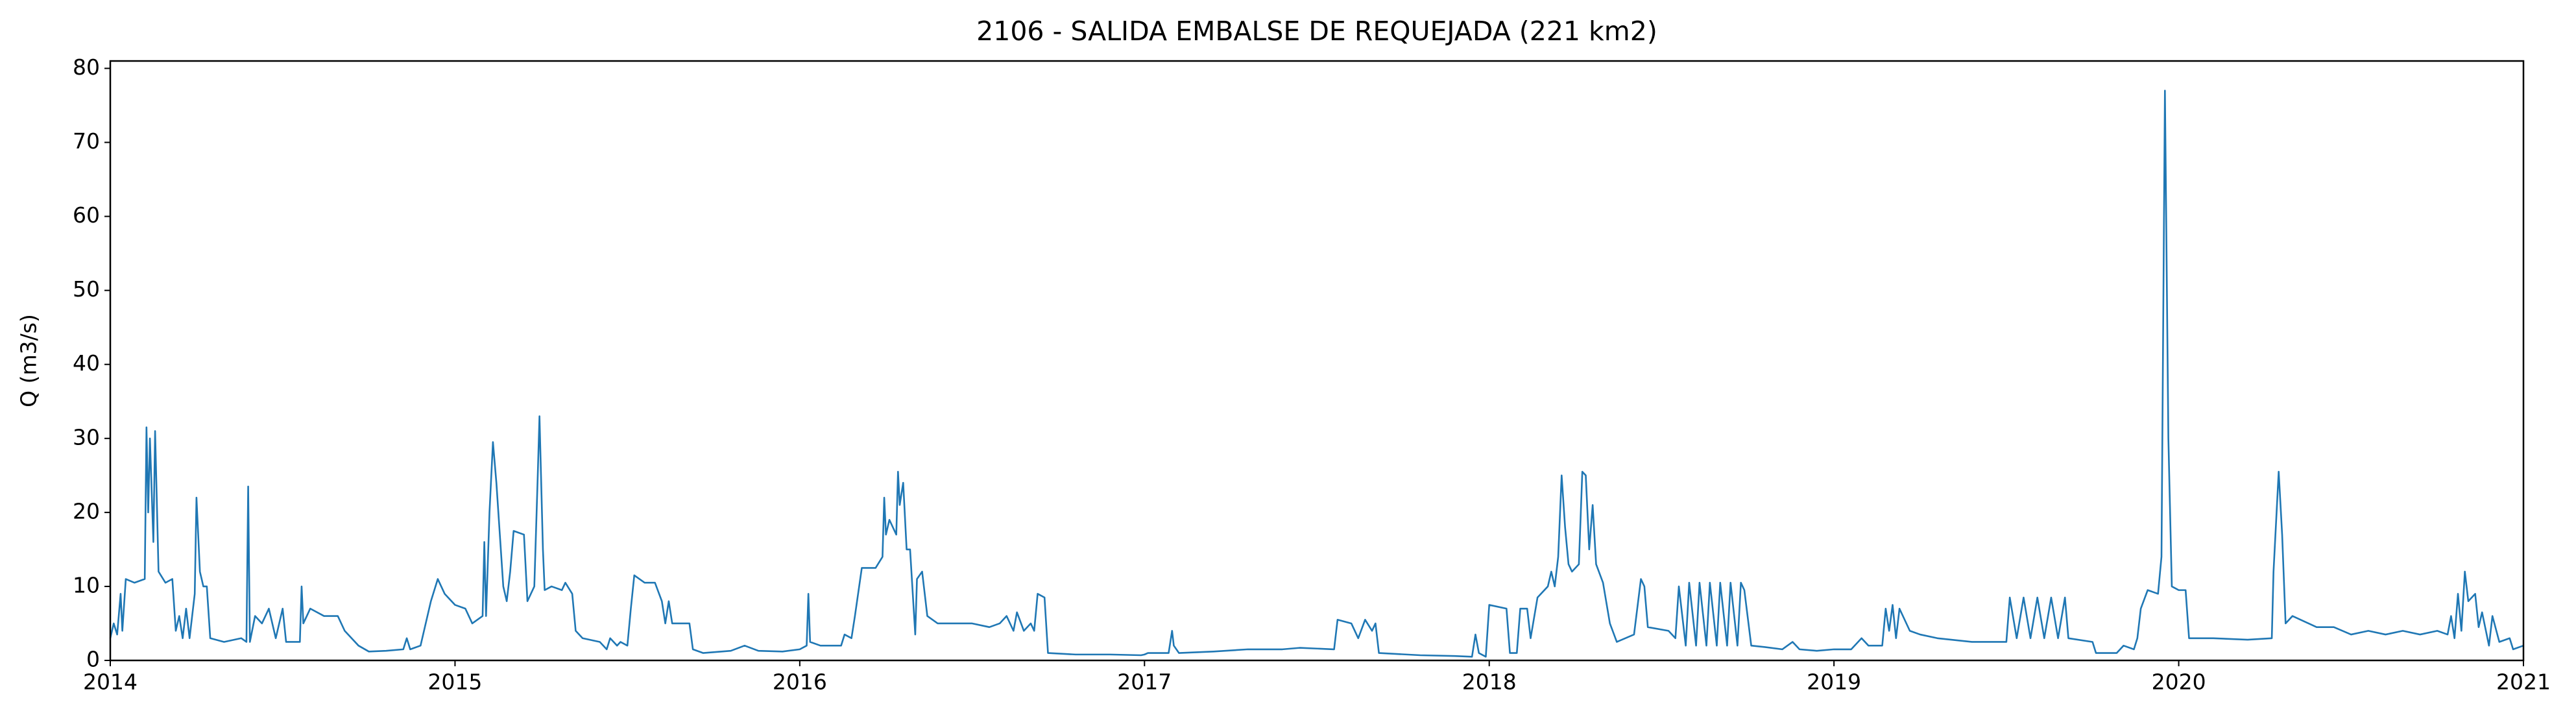 Image resolution: width=2576 pixels, height=724 pixels. What do you see at coordinates (86, 215) in the screenshot?
I see `y-tick-label: 60` at bounding box center [86, 215].